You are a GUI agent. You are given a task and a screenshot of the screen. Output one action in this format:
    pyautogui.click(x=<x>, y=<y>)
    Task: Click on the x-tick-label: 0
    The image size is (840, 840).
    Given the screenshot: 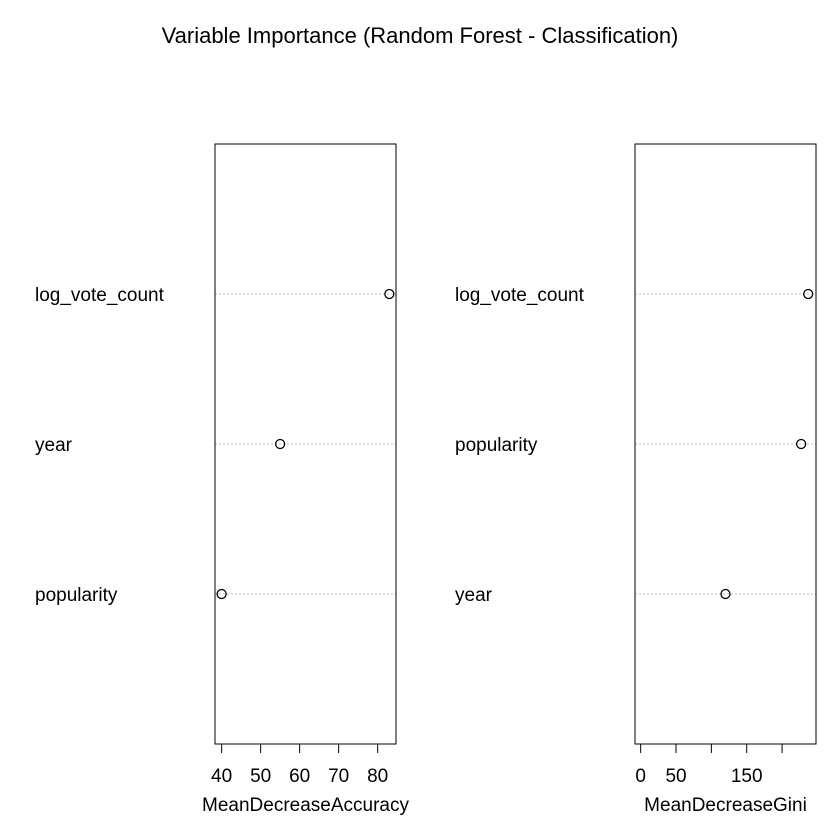 What is the action you would take?
    pyautogui.click(x=640, y=776)
    